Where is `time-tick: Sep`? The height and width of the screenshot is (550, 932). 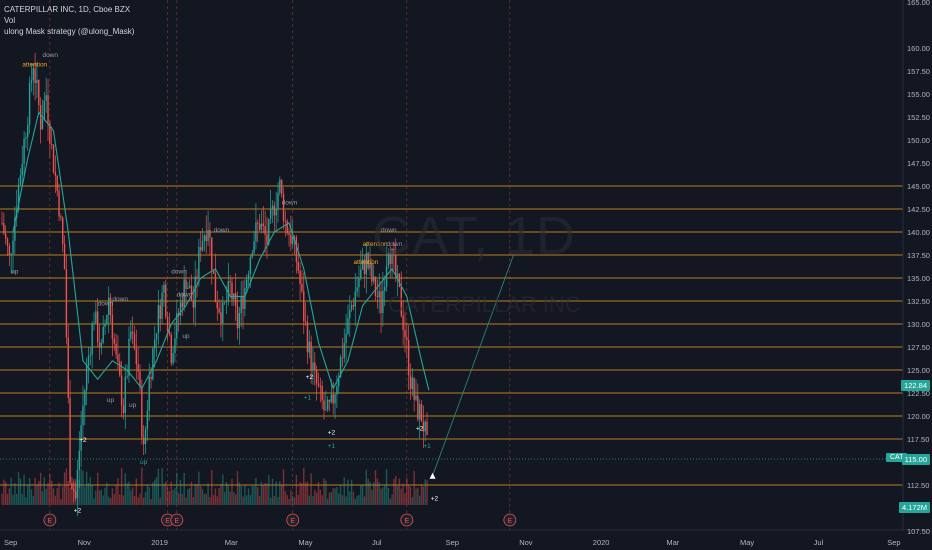 time-tick: Sep is located at coordinates (10, 542).